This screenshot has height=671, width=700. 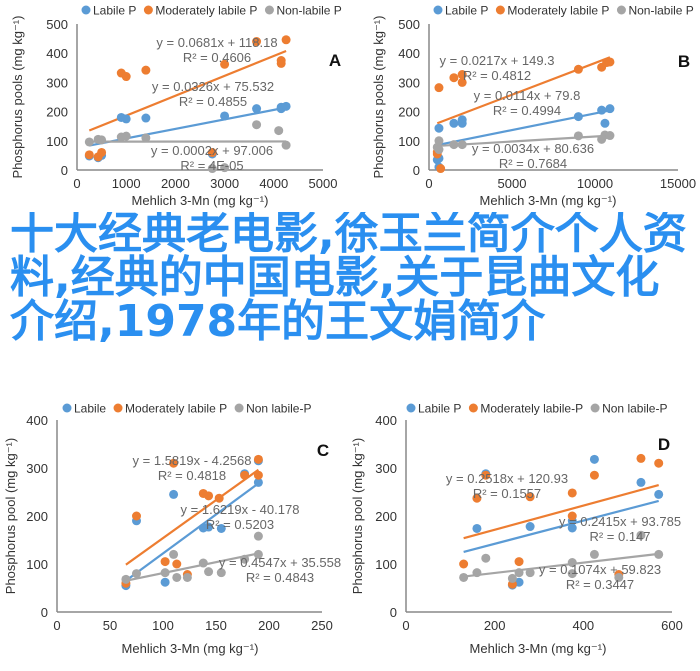 What do you see at coordinates (273, 183) in the screenshot?
I see `panel-a-x-tick-label: 4000` at bounding box center [273, 183].